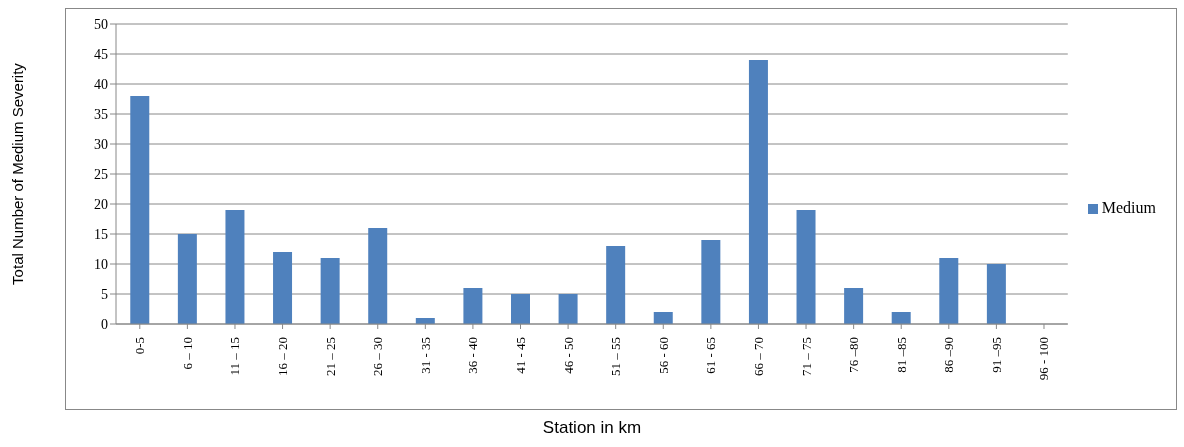 Image resolution: width=1184 pixels, height=447 pixels. What do you see at coordinates (101, 54) in the screenshot?
I see `y-tick-label: 45` at bounding box center [101, 54].